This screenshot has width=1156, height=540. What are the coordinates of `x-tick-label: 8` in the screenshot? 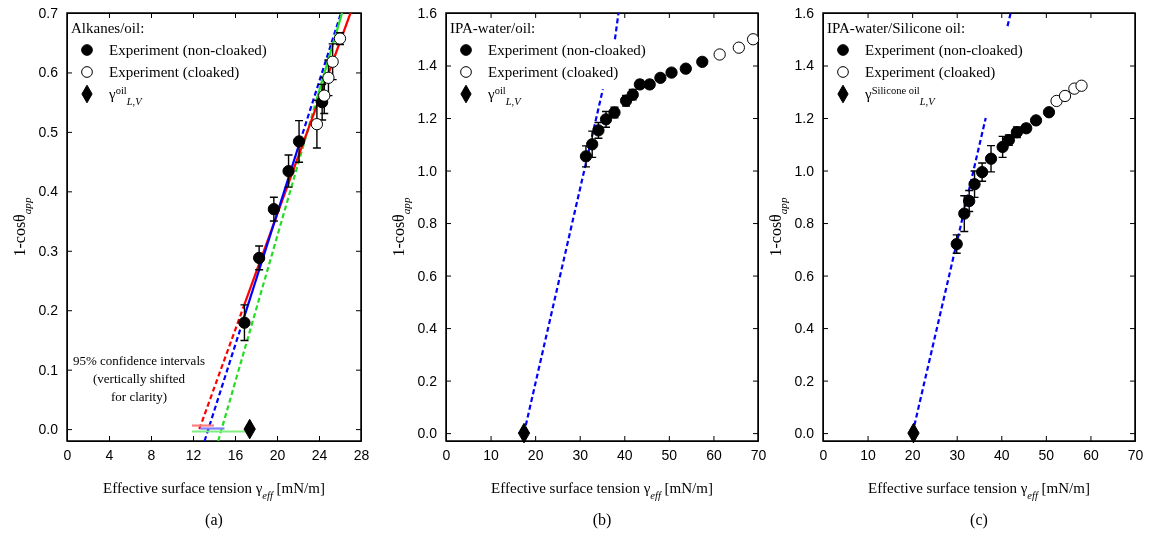 It's located at (151, 454).